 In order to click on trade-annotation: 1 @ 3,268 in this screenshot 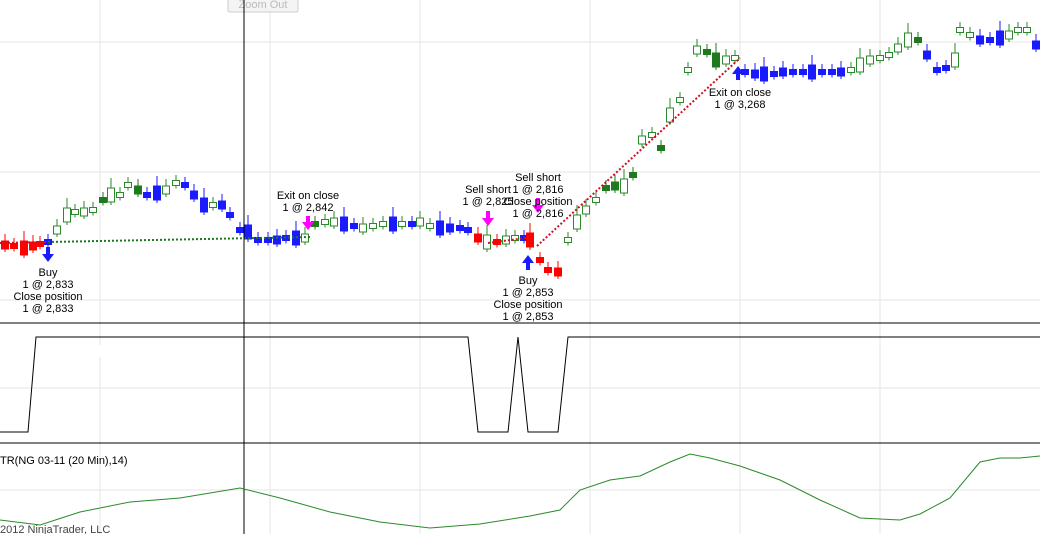, I will do `click(740, 105)`.